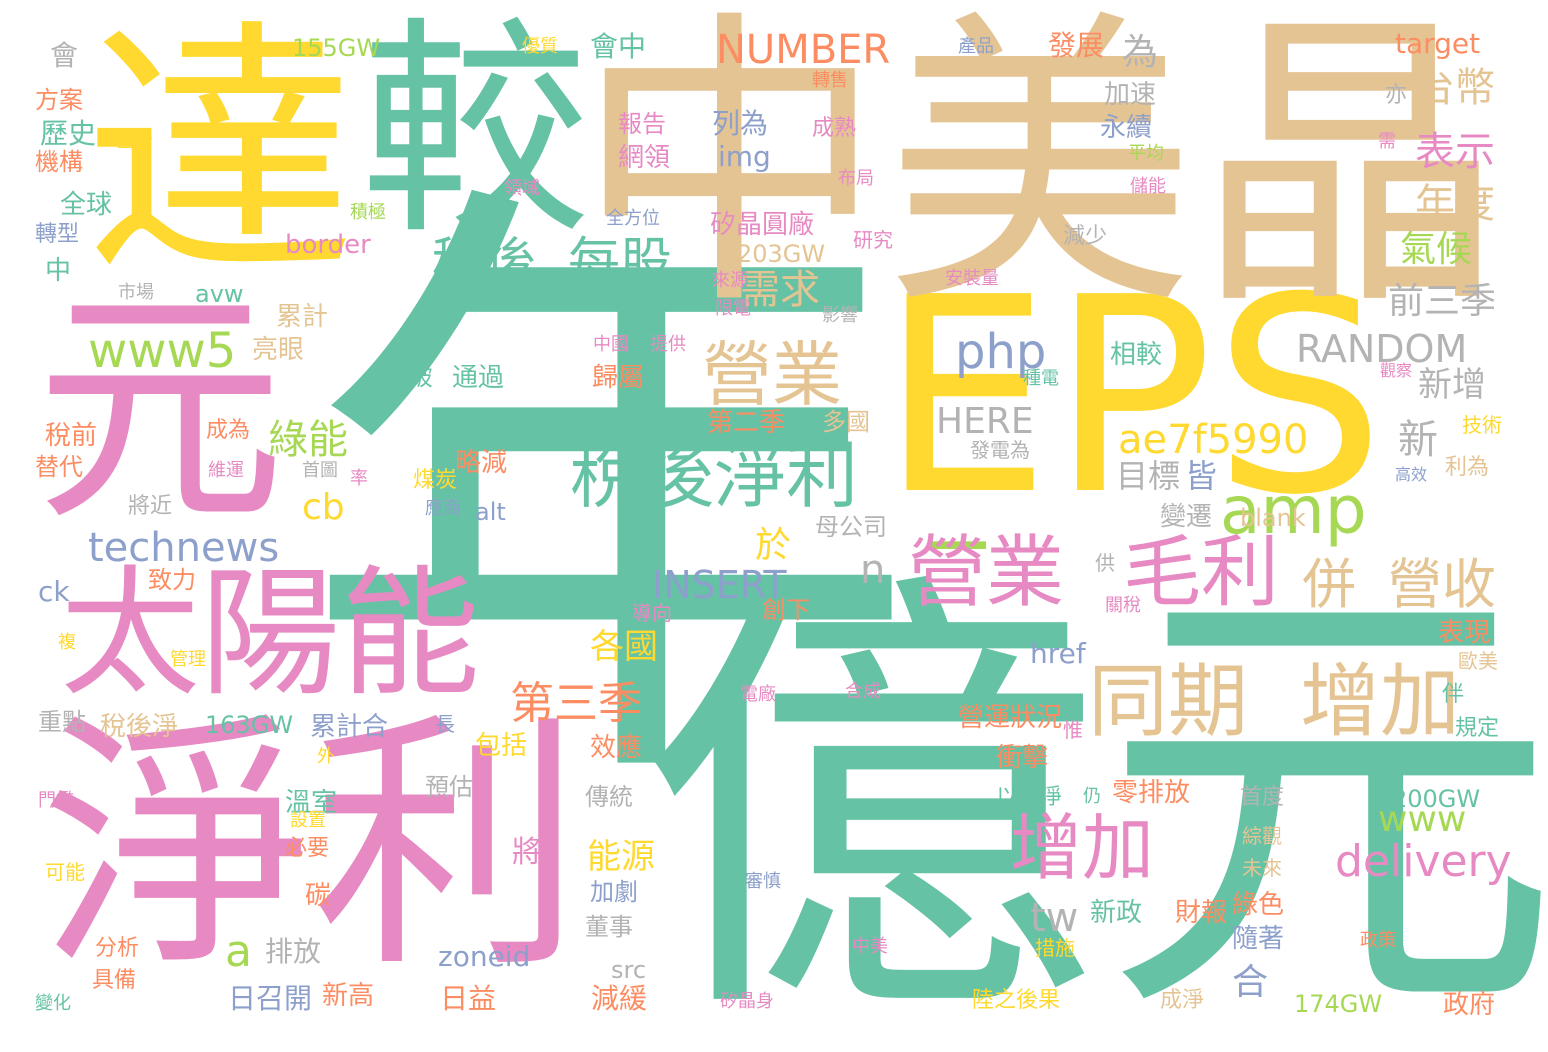  Describe the element at coordinates (668, 344) in the screenshot. I see `word-tigong: 提供` at that location.